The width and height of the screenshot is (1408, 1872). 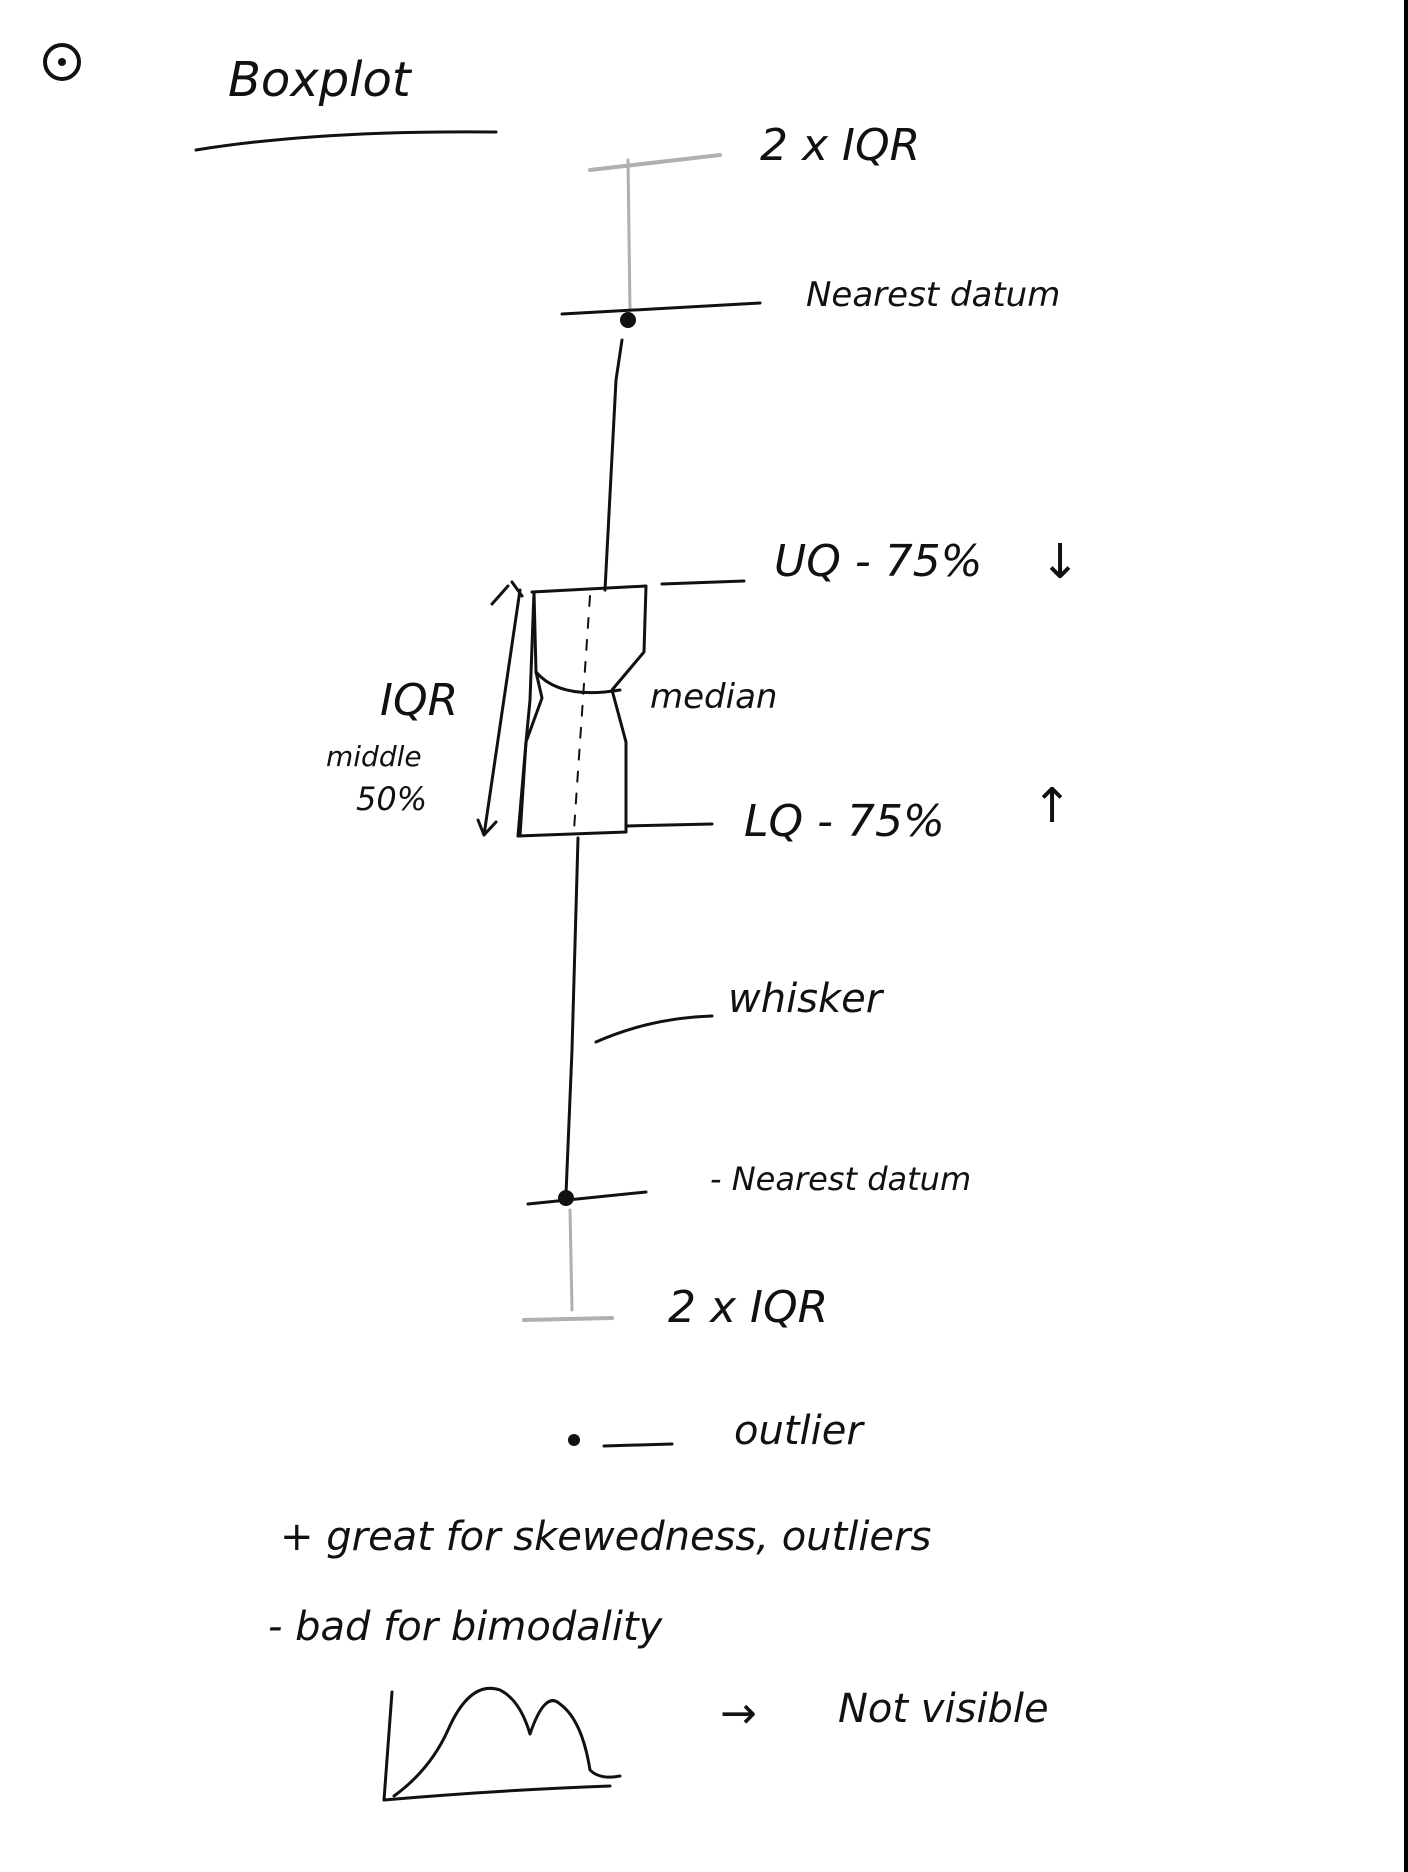 What do you see at coordinates (943, 1709) in the screenshot?
I see `not-visible-label: Not visible` at bounding box center [943, 1709].